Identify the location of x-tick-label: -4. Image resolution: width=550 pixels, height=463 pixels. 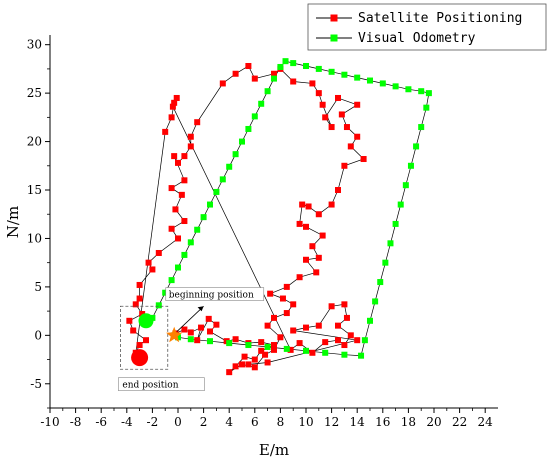
(127, 422).